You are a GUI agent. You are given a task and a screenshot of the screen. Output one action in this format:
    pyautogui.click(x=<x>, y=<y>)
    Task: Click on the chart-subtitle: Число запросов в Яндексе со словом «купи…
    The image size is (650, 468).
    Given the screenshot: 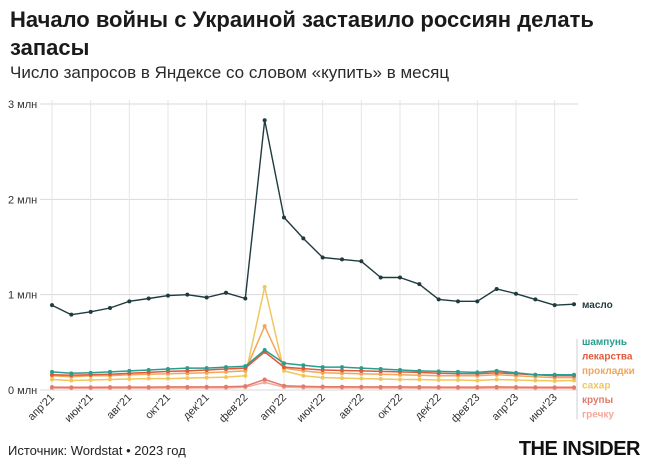 What is the action you would take?
    pyautogui.click(x=230, y=72)
    